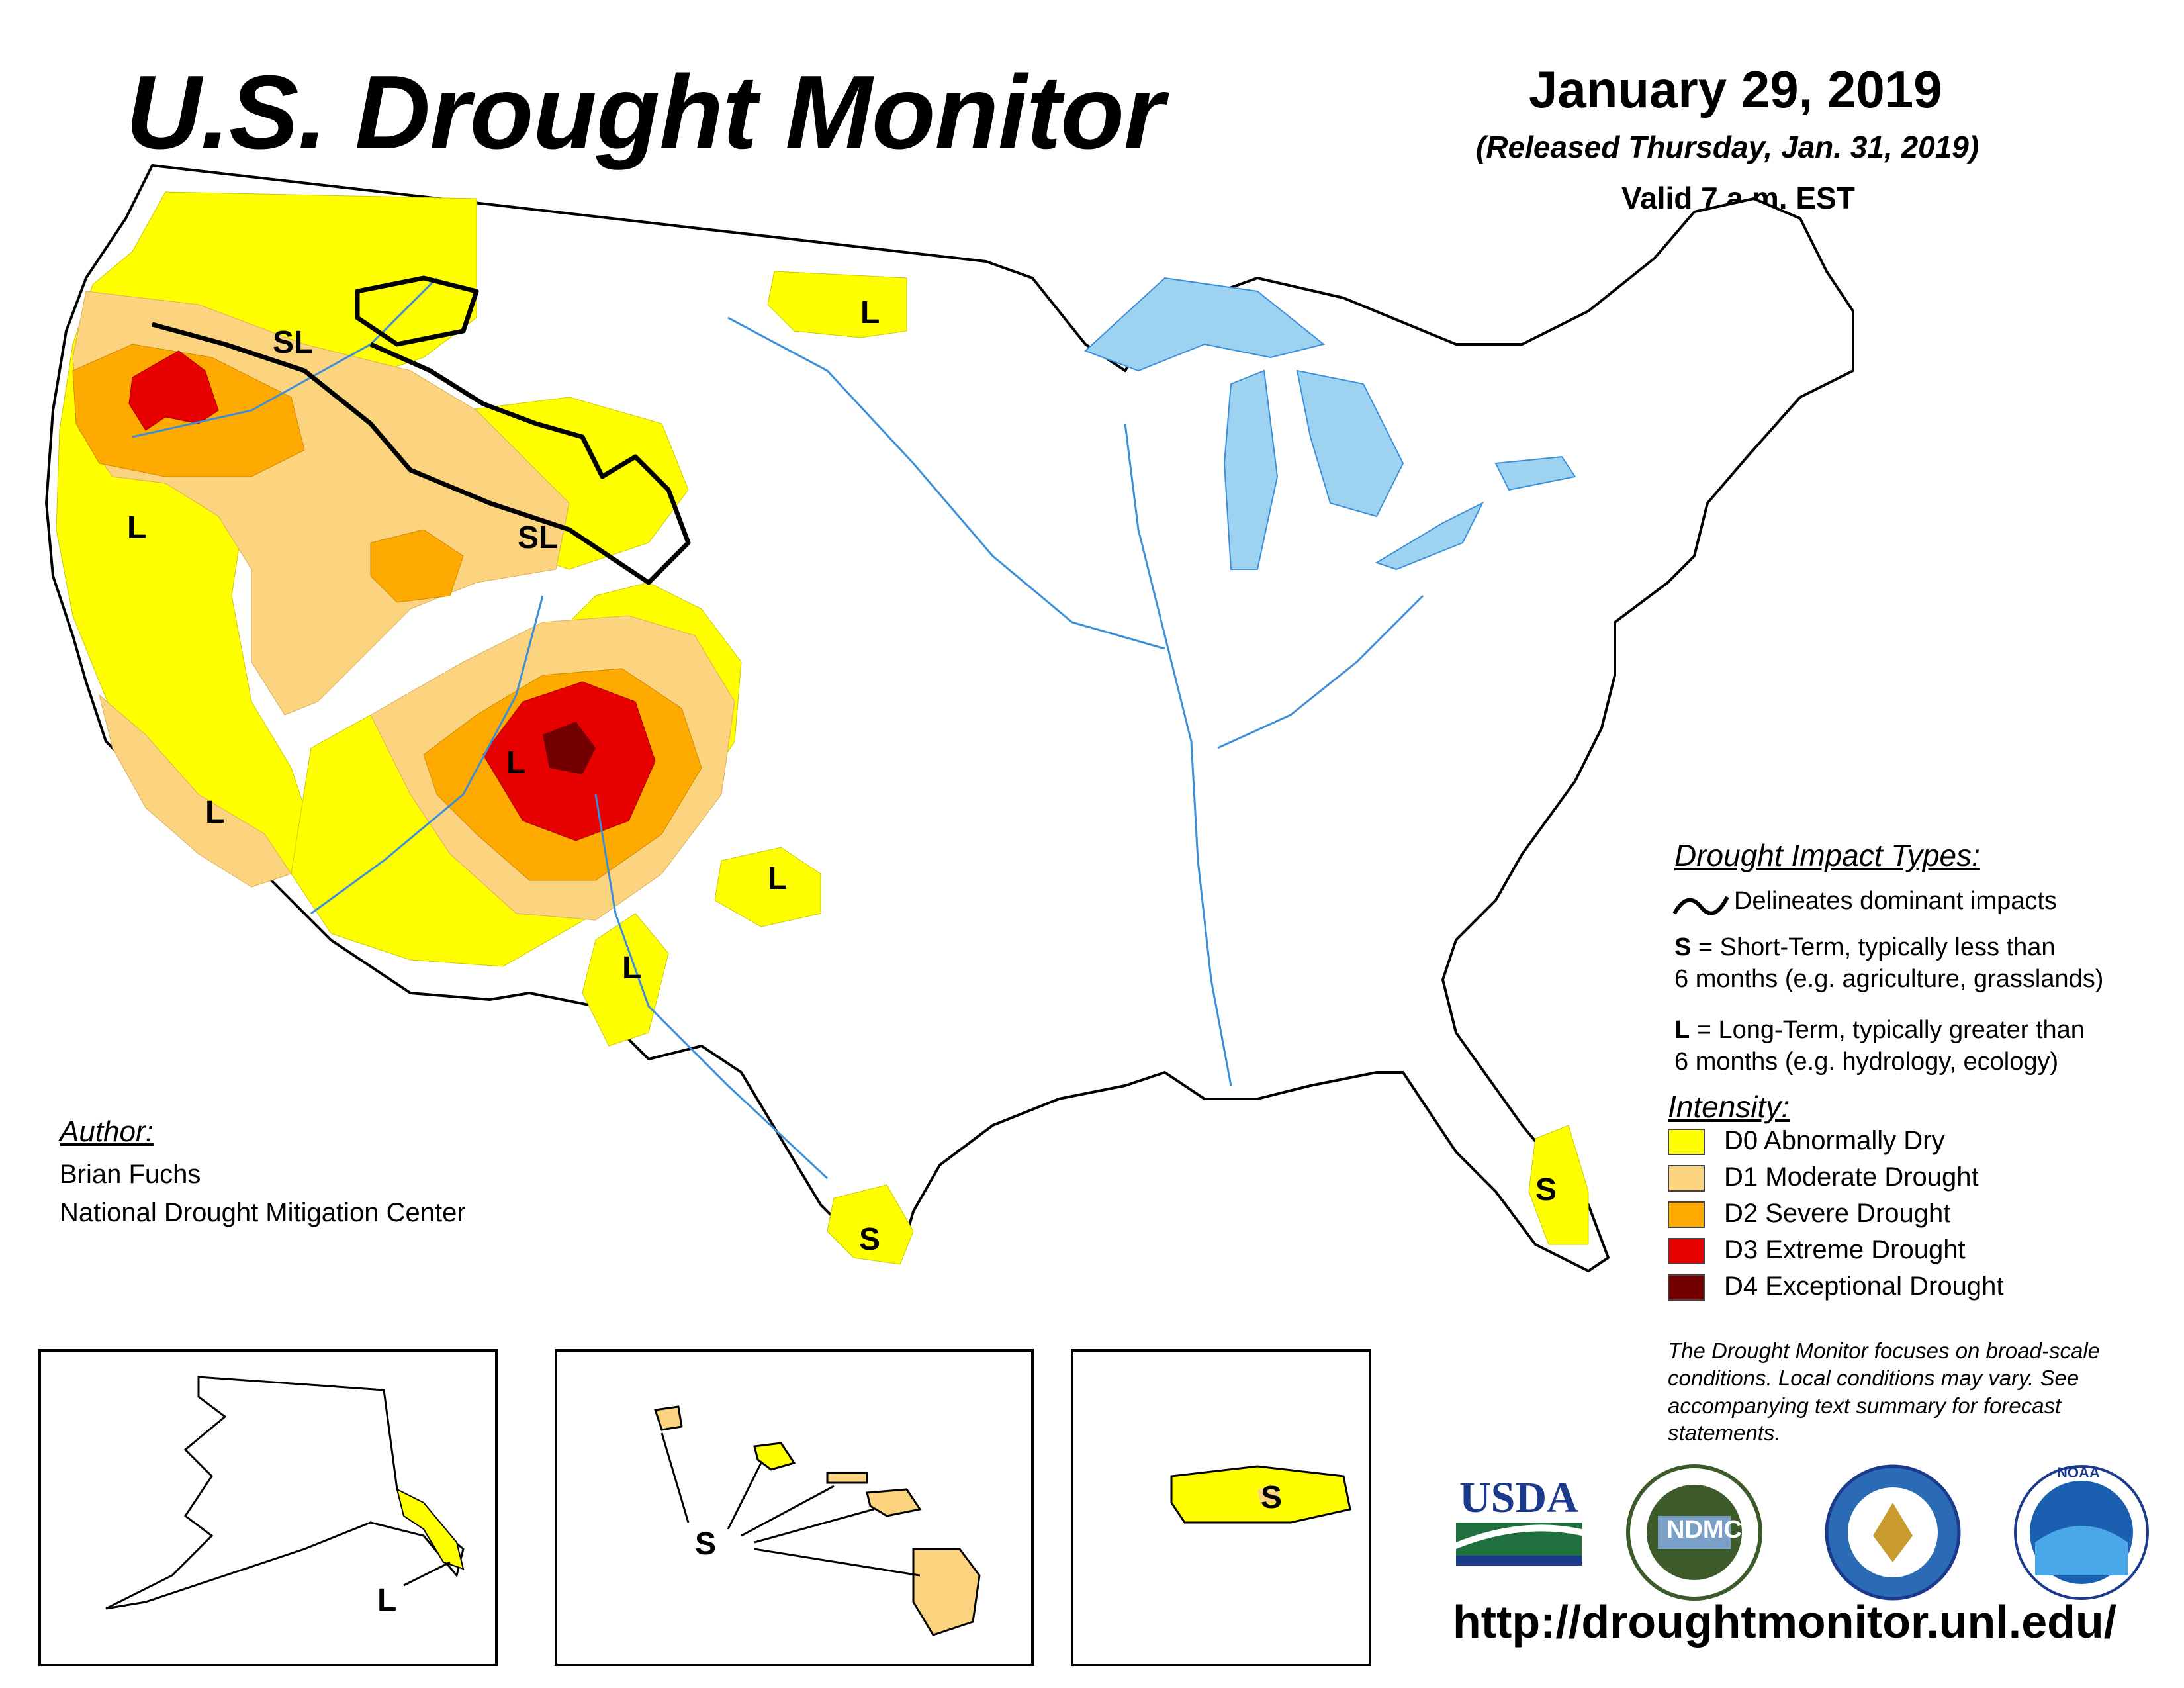  What do you see at coordinates (1682, 1030) in the screenshot?
I see `impact-l-key: L` at bounding box center [1682, 1030].